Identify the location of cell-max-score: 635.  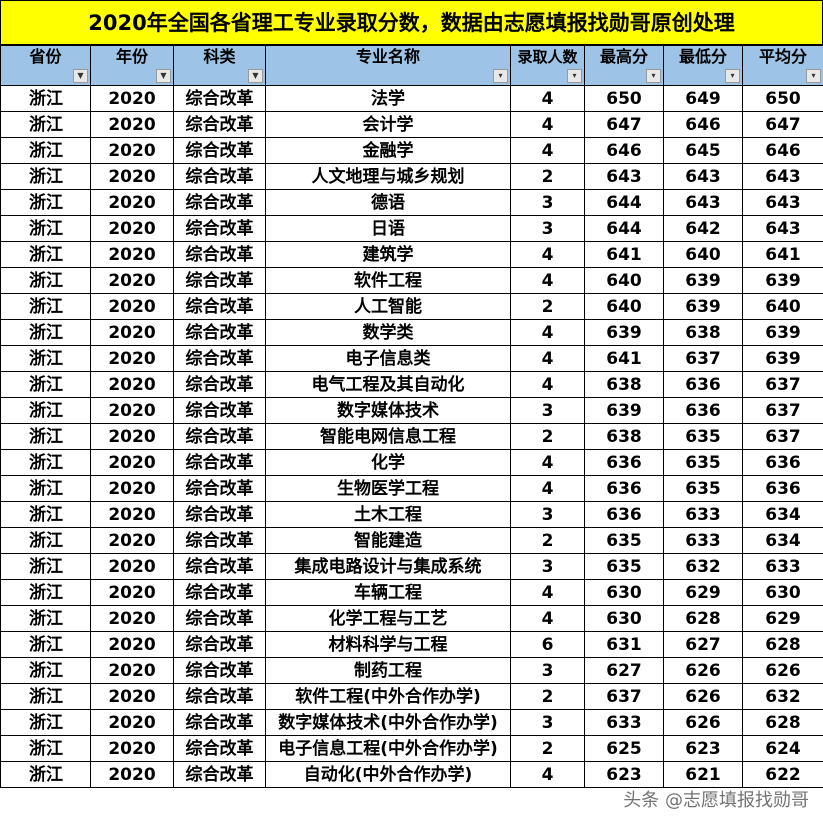
(624, 540).